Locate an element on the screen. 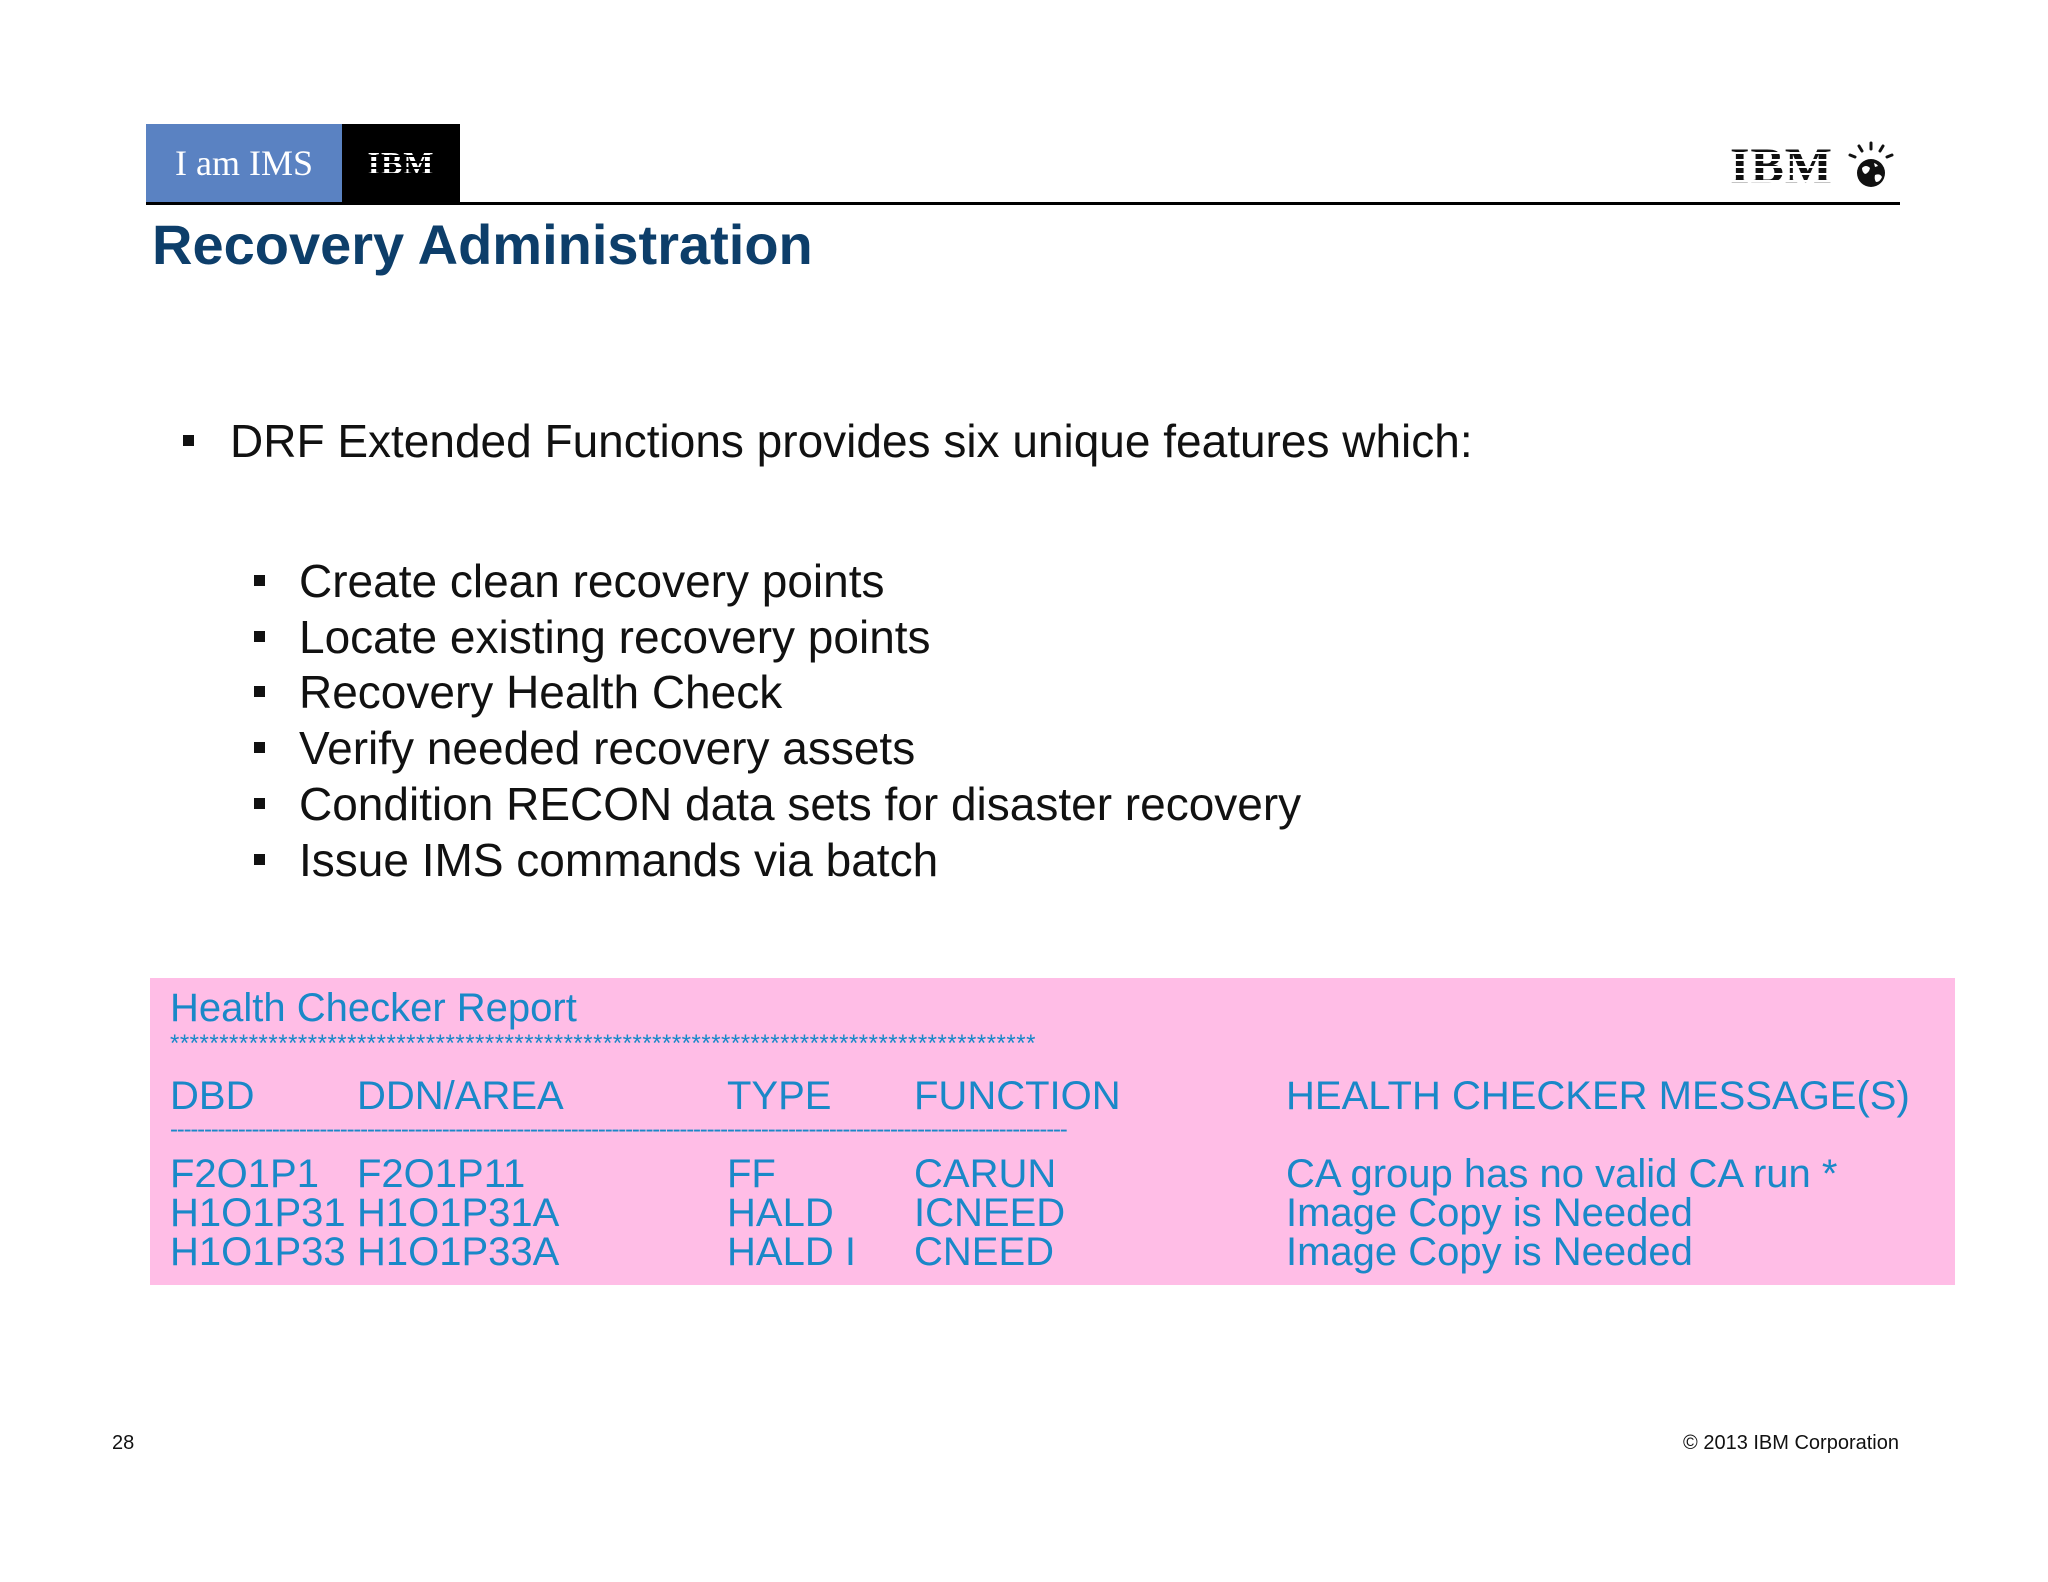 The image size is (2048, 1582). cell-dbd: H1O1P33 is located at coordinates (258, 1252).